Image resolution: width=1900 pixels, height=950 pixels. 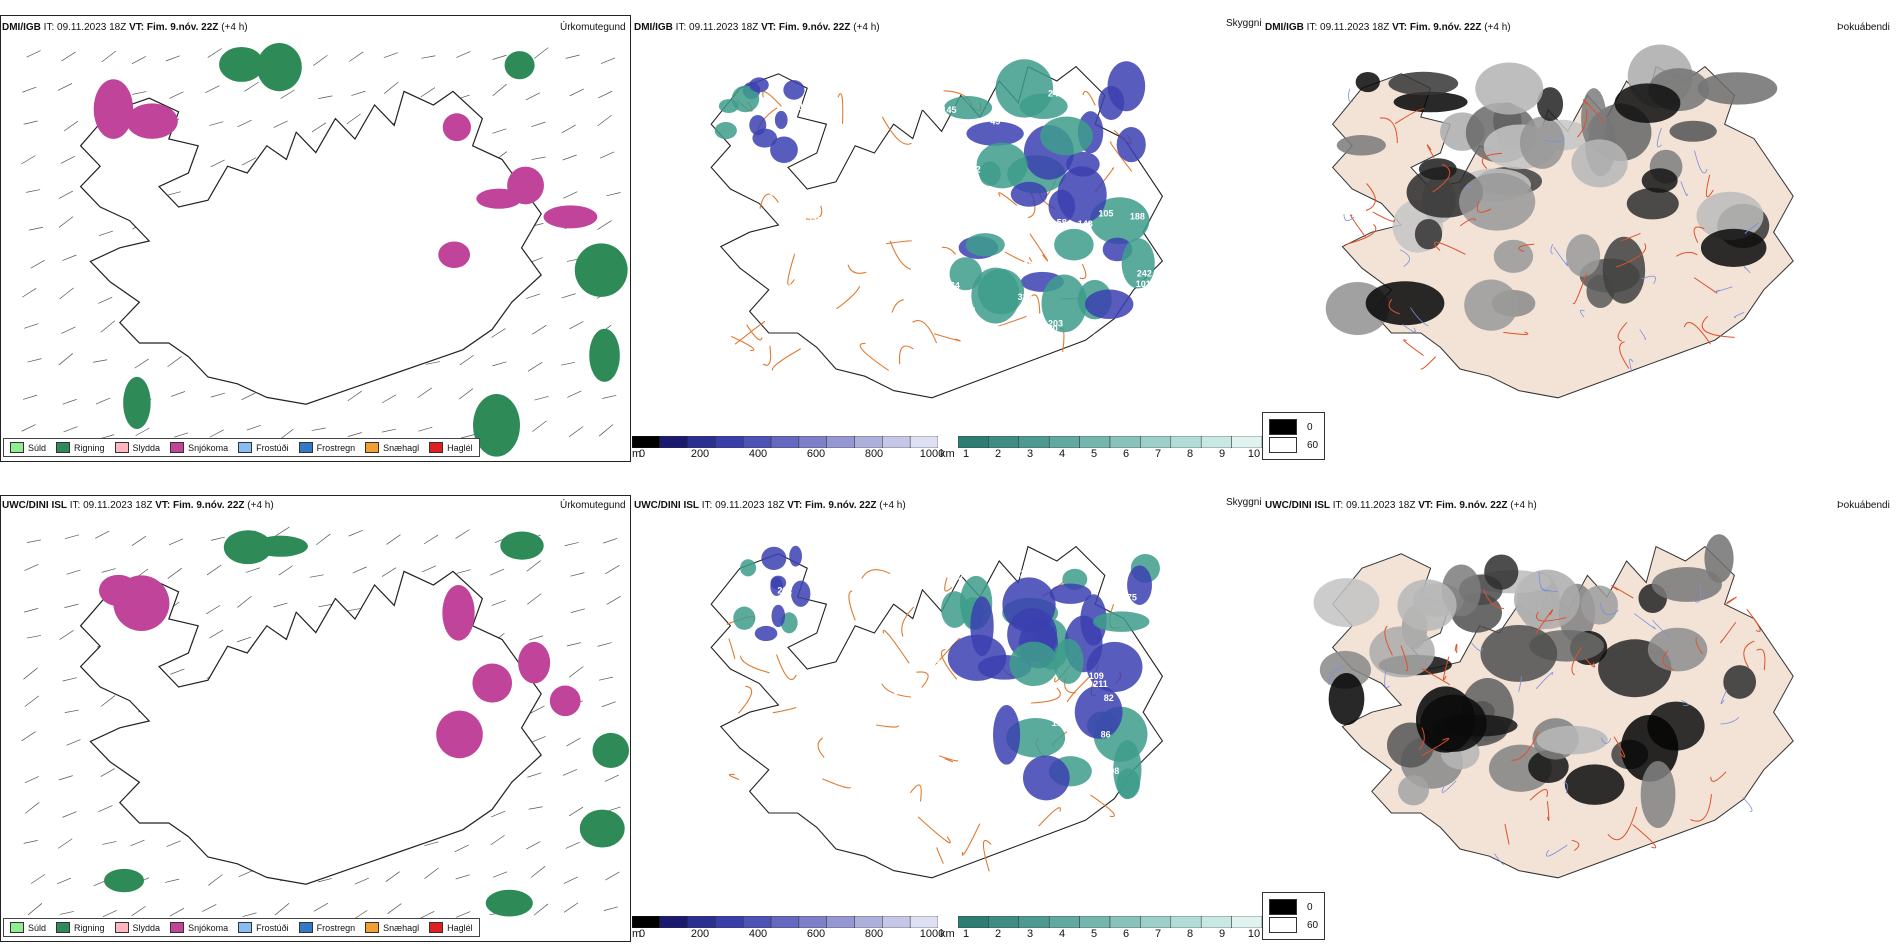 What do you see at coordinates (80, 927) in the screenshot?
I see `precip-legend-item: Rigning` at bounding box center [80, 927].